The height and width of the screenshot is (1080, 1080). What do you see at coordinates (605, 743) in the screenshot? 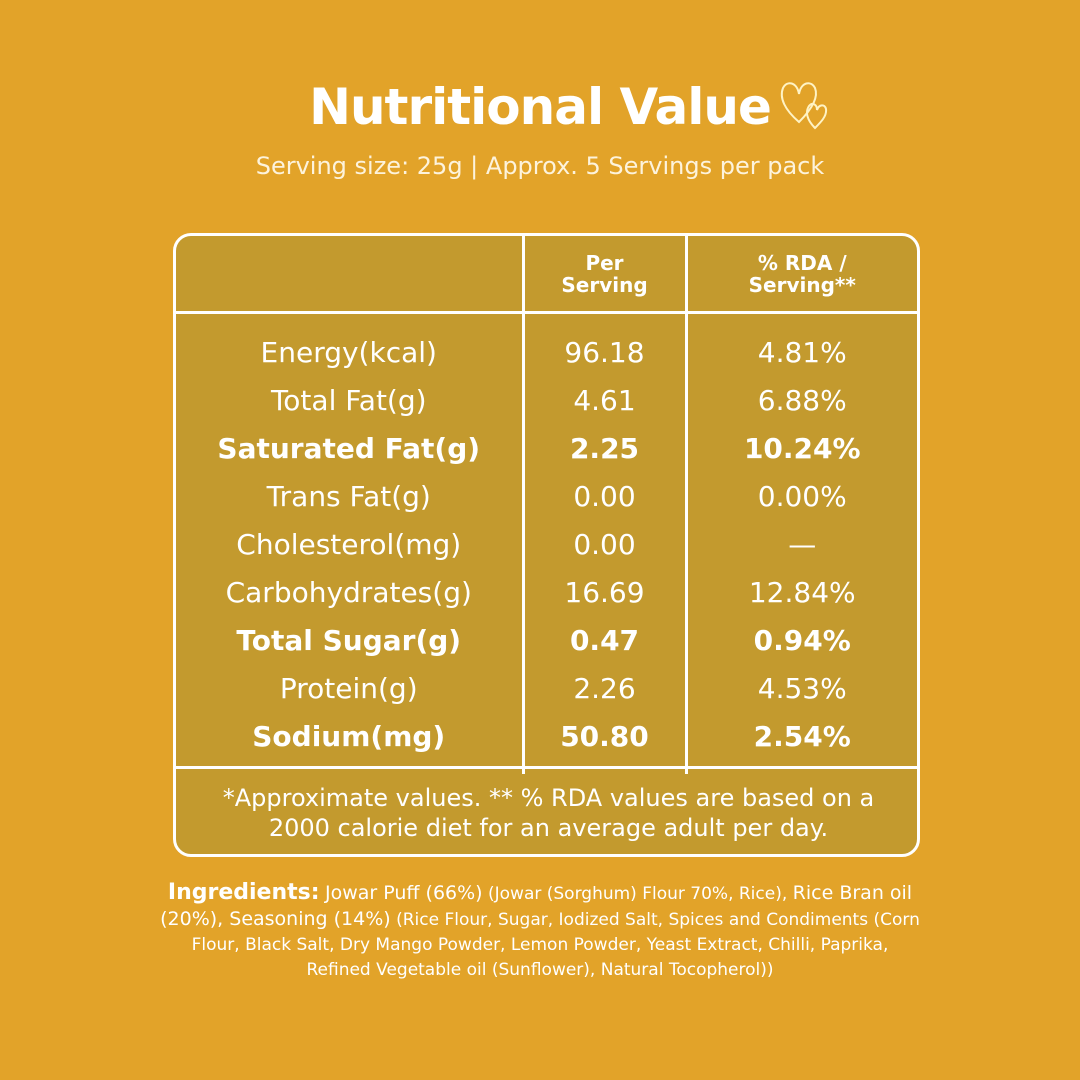
I see `per-serving: 50.80` at bounding box center [605, 743].